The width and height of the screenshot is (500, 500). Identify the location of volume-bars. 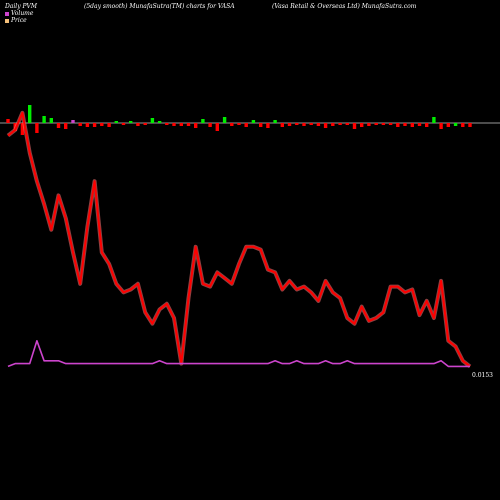
(239, 120).